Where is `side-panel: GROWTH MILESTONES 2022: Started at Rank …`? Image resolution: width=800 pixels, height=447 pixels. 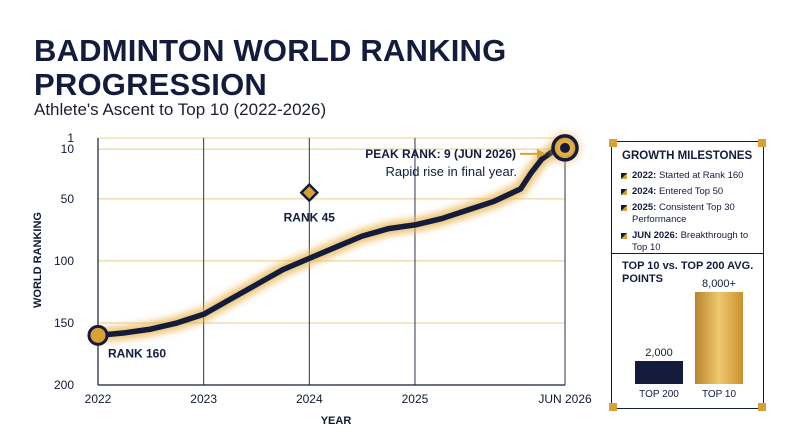
side-panel: GROWTH MILESTONES 2022: Started at Rank … is located at coordinates (687, 275).